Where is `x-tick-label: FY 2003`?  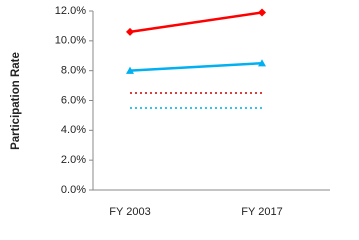
x-tick-label: FY 2003 is located at coordinates (129, 212).